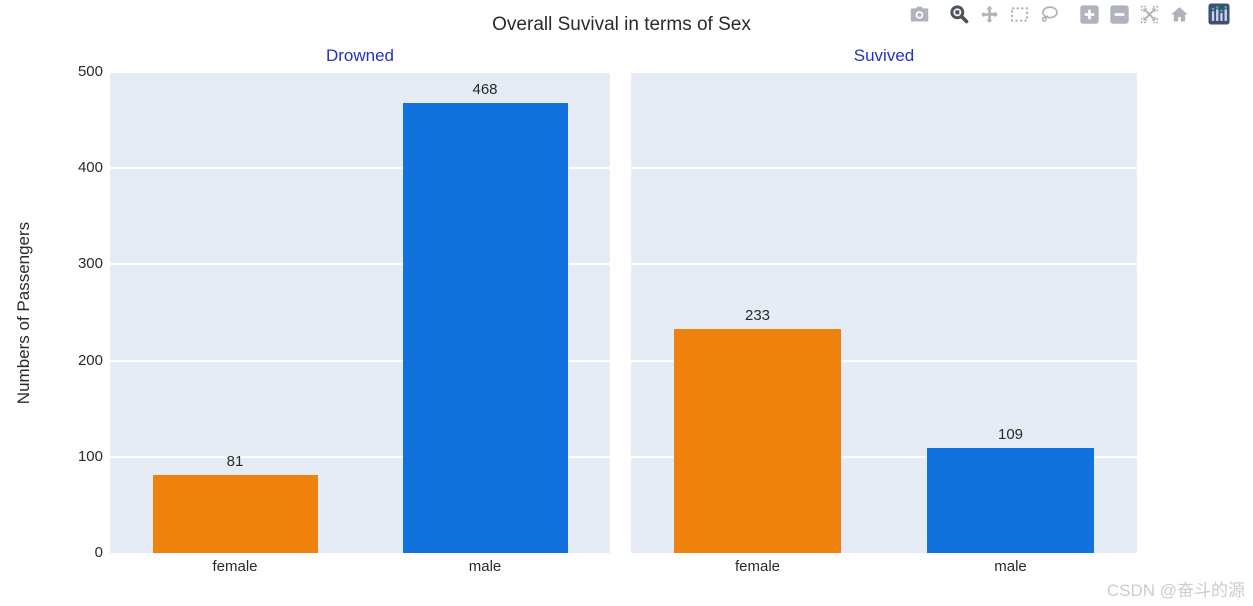  I want to click on bar-value-label: 468, so click(485, 89).